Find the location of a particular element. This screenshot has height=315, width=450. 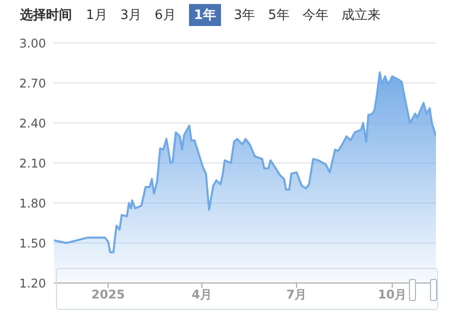

y-tick-label: 3.00 is located at coordinates (32, 43).